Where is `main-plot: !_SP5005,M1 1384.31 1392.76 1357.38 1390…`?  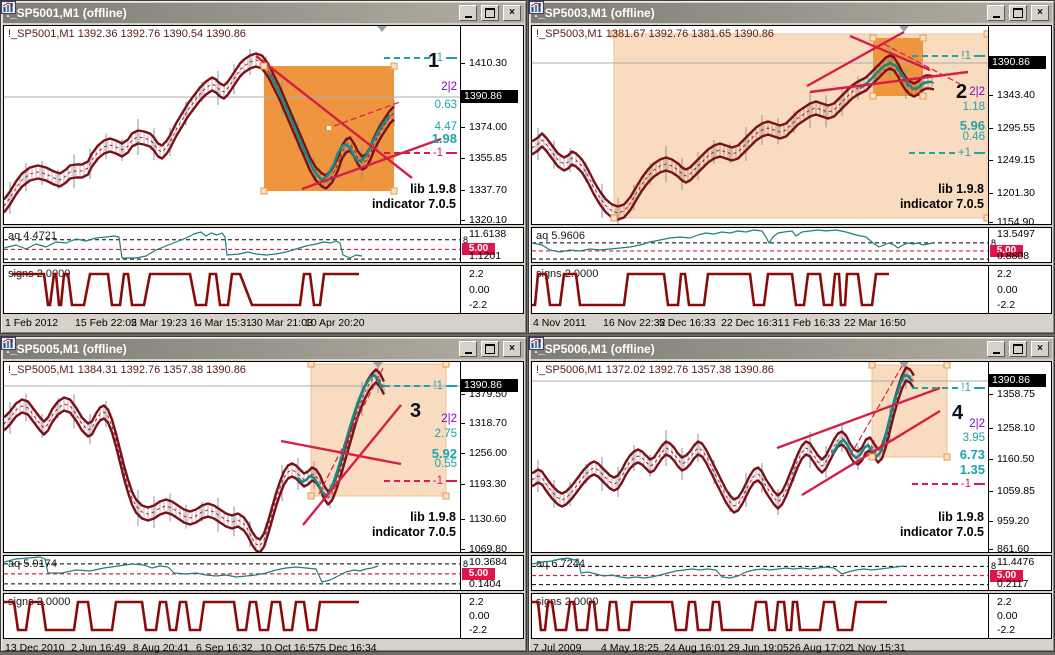 main-plot: !_SP5005,M1 1384.31 1392.76 1357.38 1390… is located at coordinates (232, 457).